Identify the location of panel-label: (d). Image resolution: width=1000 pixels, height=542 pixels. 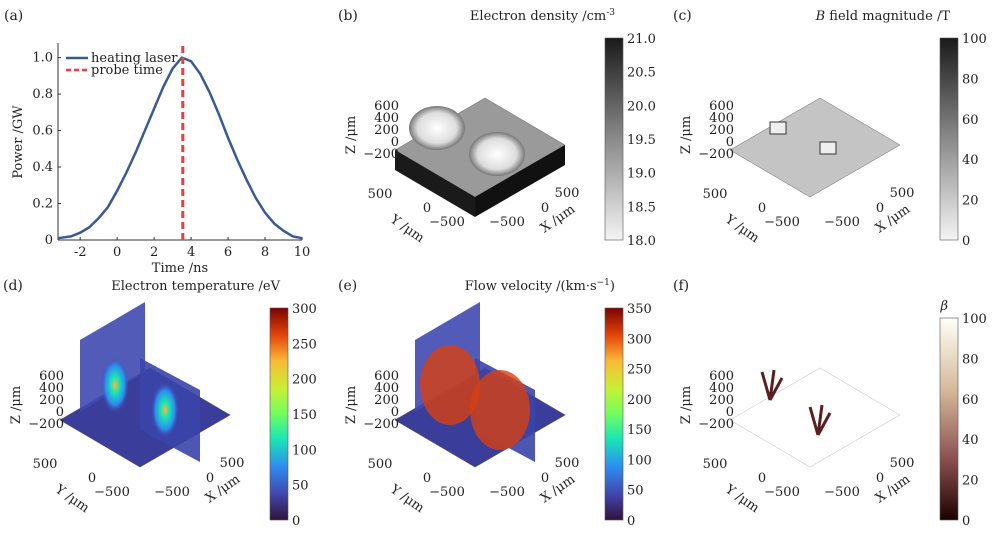
(13, 286).